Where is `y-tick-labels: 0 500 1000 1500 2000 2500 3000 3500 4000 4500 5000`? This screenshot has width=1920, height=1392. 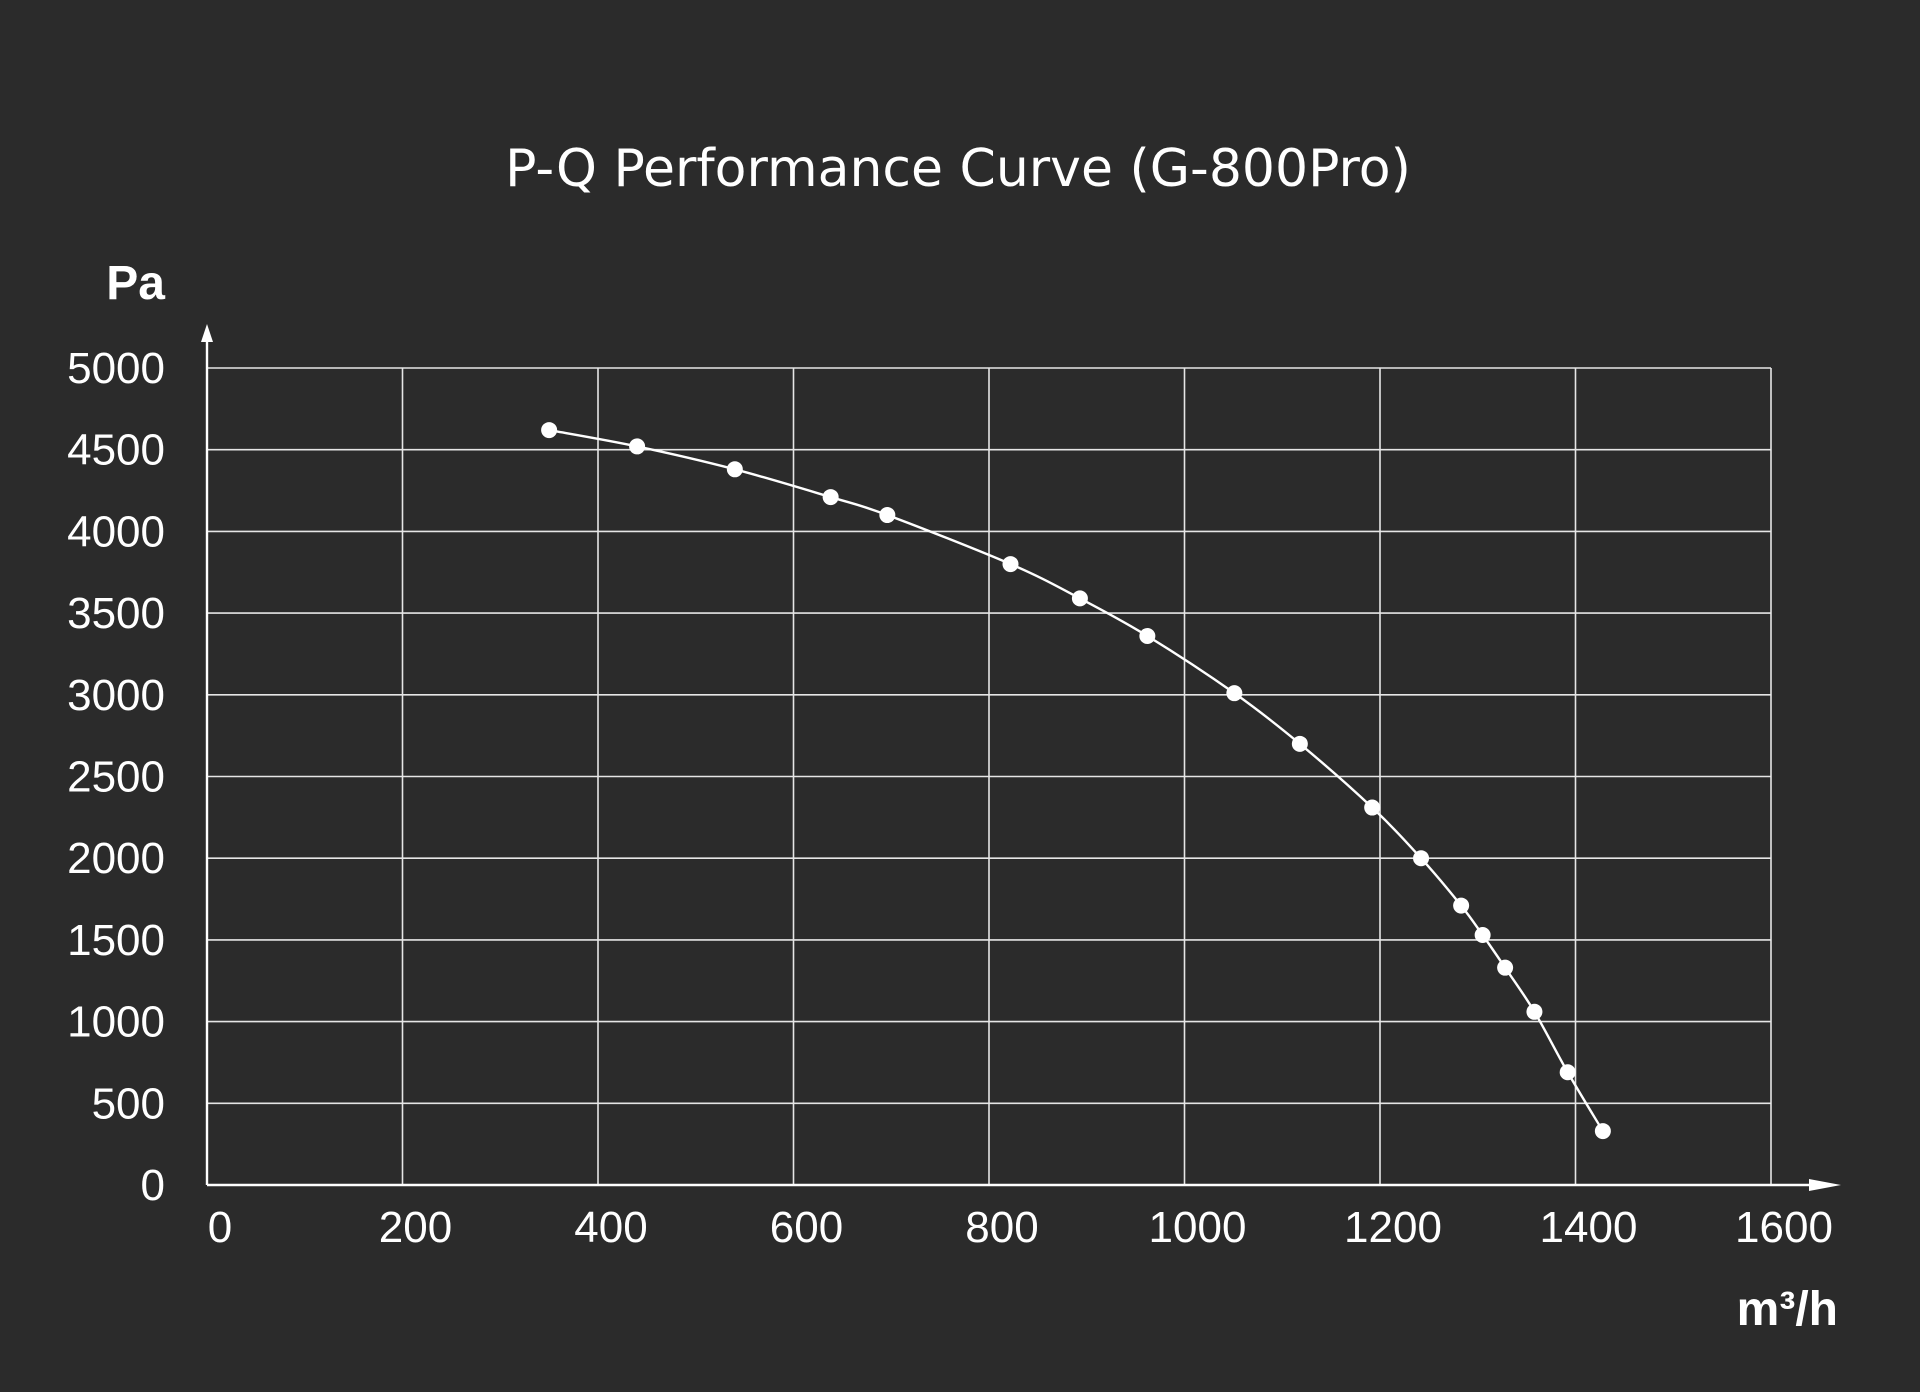
y-tick-labels: 0 500 1000 1500 2000 2500 3000 3500 4000 4500 5000 is located at coordinates (116, 777).